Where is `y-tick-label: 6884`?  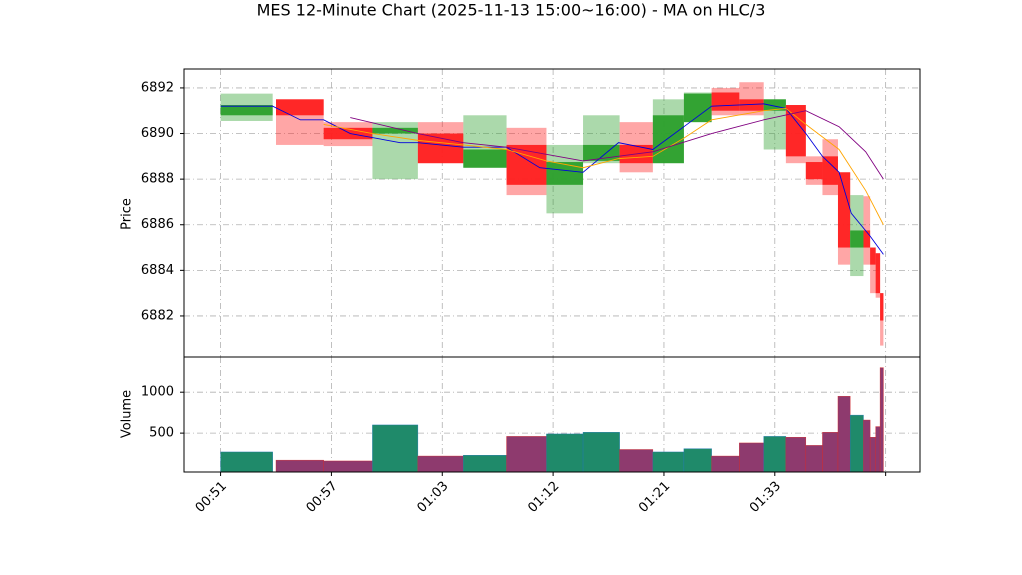
y-tick-label: 6884 is located at coordinates (157, 270).